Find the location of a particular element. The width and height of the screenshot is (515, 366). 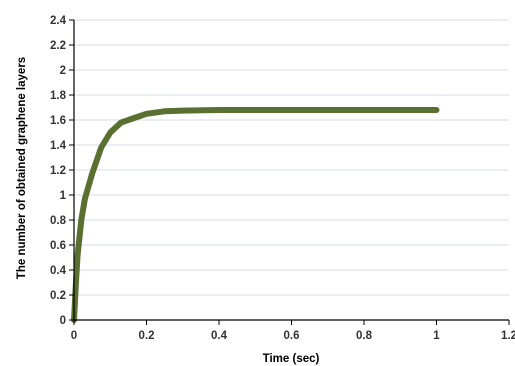

x-tick-labels: 0 0.2 0.4 0.6 0.8 1 1.2 is located at coordinates (293, 336).